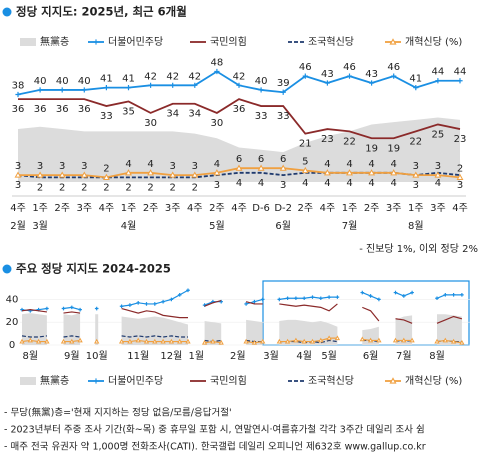  What do you see at coordinates (12, 322) in the screenshot?
I see `y-tick-label: 20` at bounding box center [12, 322].